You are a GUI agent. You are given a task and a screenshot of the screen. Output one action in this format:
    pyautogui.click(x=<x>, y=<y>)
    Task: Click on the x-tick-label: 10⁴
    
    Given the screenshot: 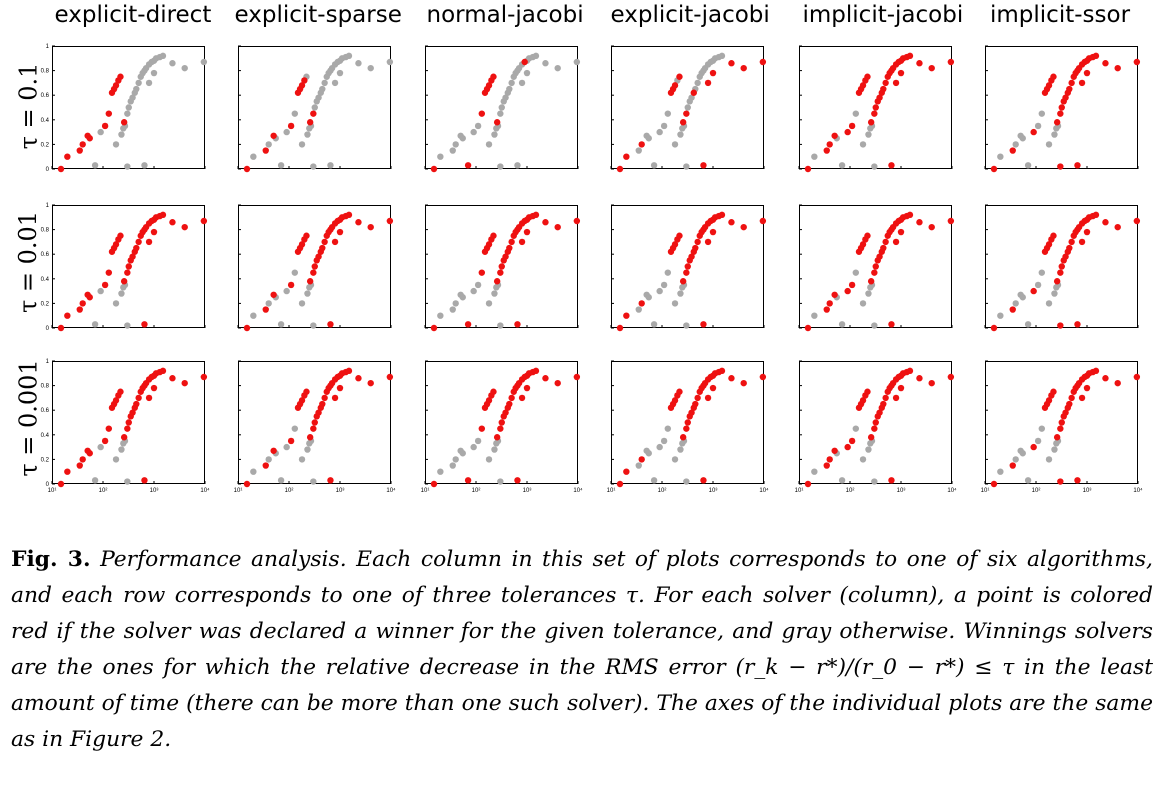 What is the action you would take?
    pyautogui.click(x=391, y=490)
    